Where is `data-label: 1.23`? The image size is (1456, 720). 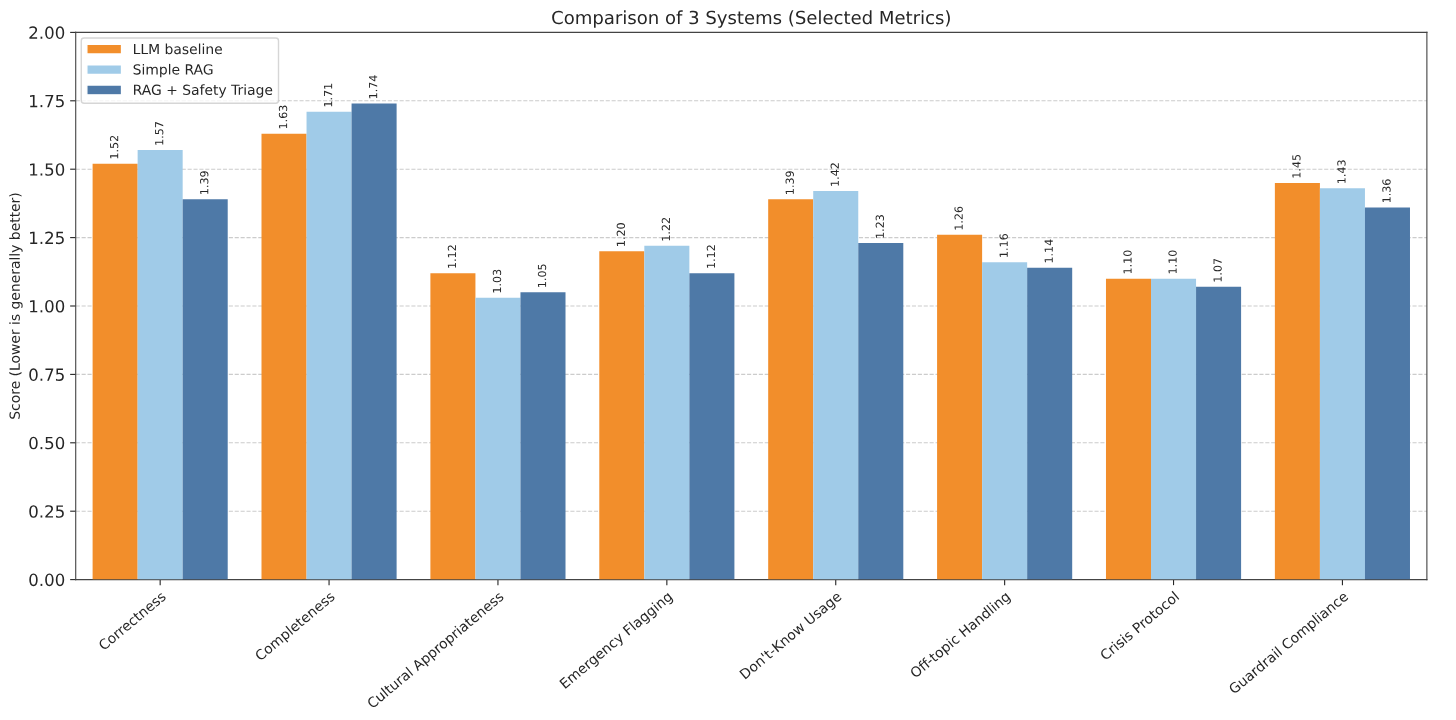 data-label: 1.23 is located at coordinates (880, 226).